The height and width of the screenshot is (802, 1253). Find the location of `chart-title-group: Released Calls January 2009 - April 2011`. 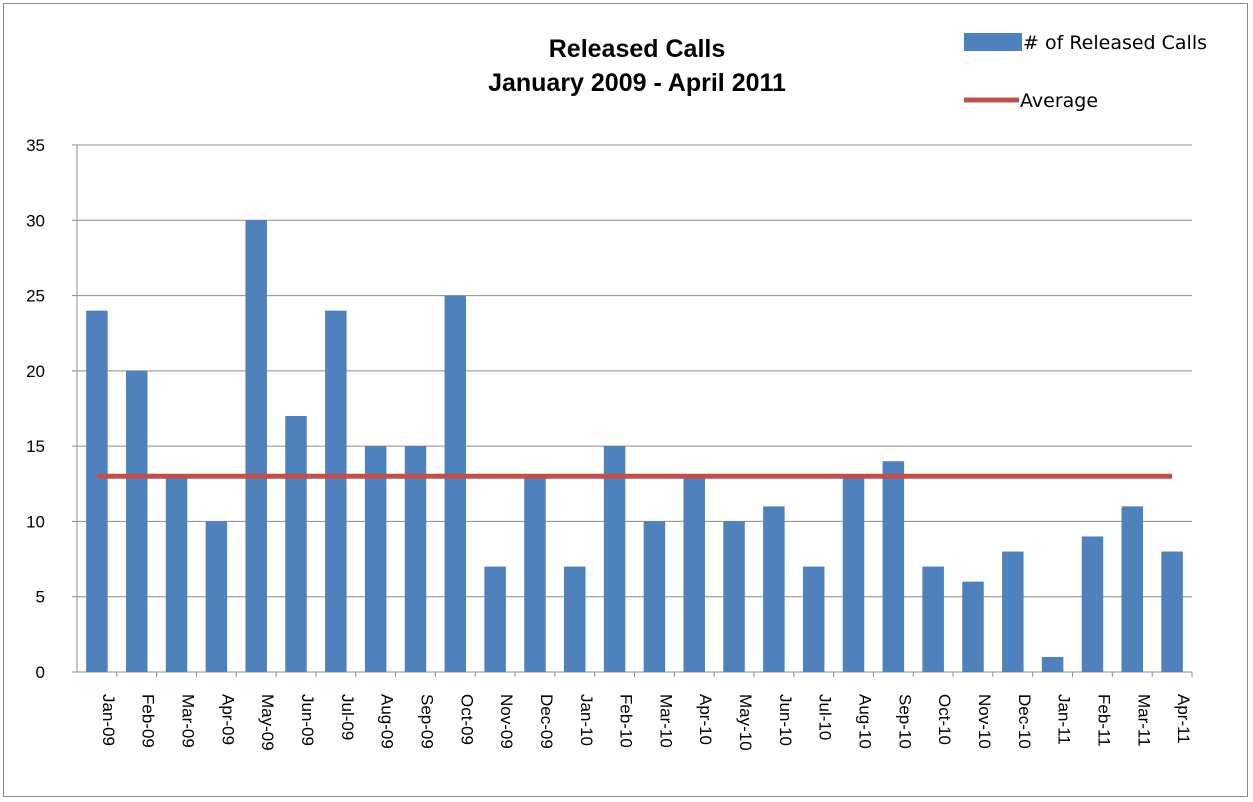

chart-title-group: Released Calls January 2009 - April 2011 is located at coordinates (637, 66).